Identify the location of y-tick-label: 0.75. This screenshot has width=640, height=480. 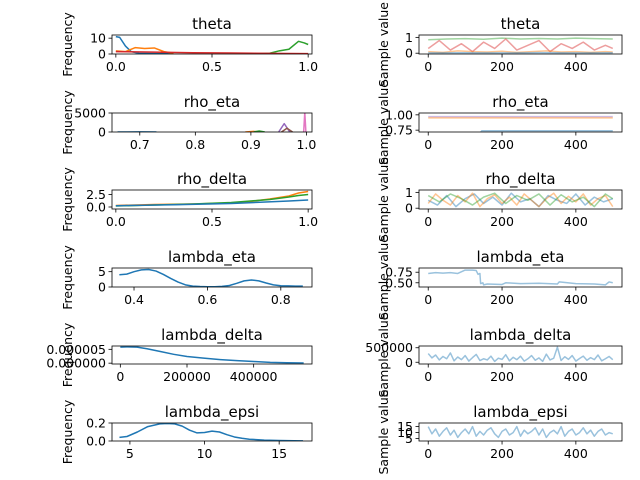
(399, 130).